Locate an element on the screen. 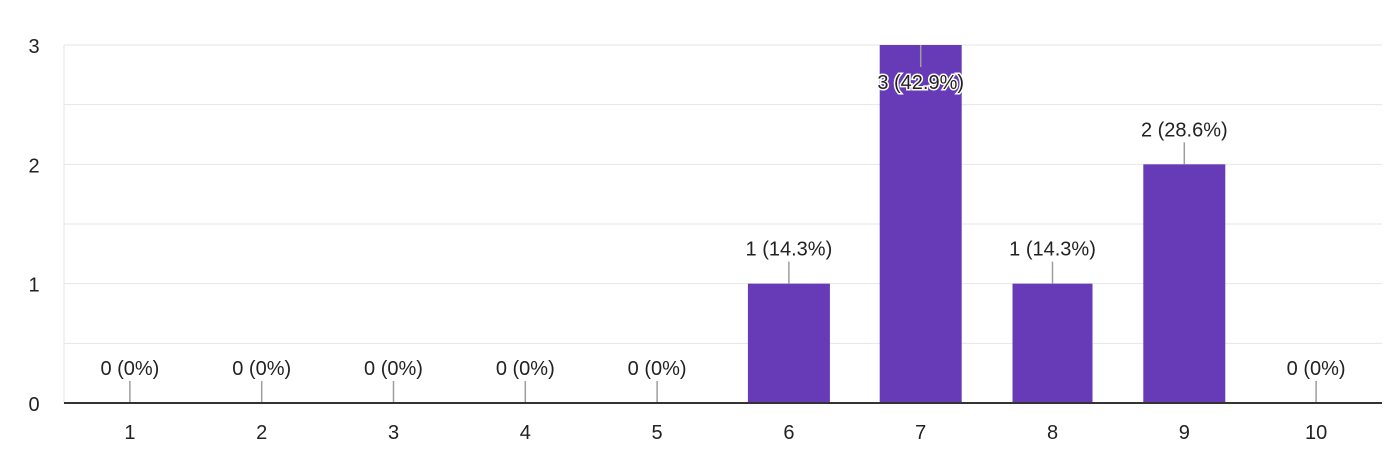 Image resolution: width=1398 pixels, height=461 pixels. y-tick-label: 0 is located at coordinates (33, 405).